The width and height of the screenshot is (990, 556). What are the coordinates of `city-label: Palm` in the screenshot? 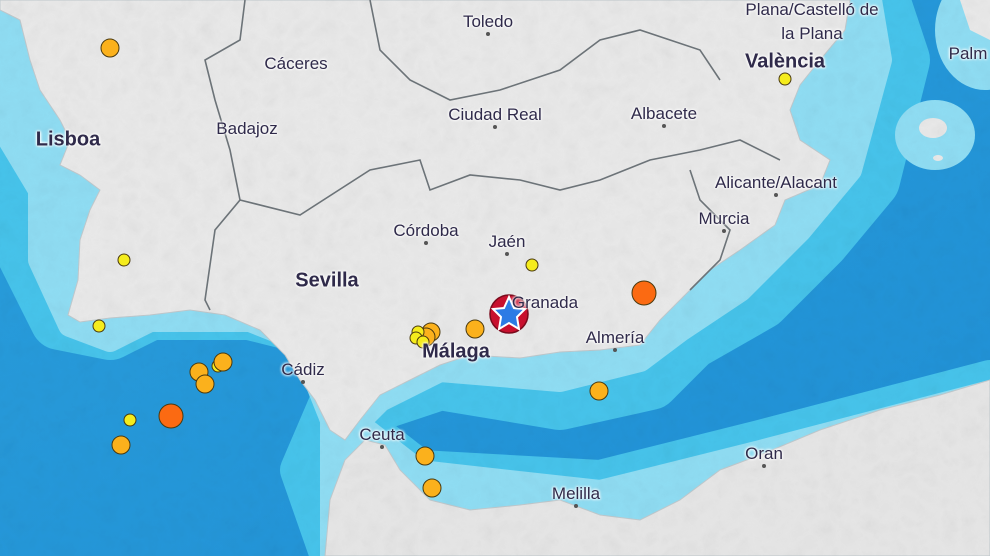 It's located at (968, 53).